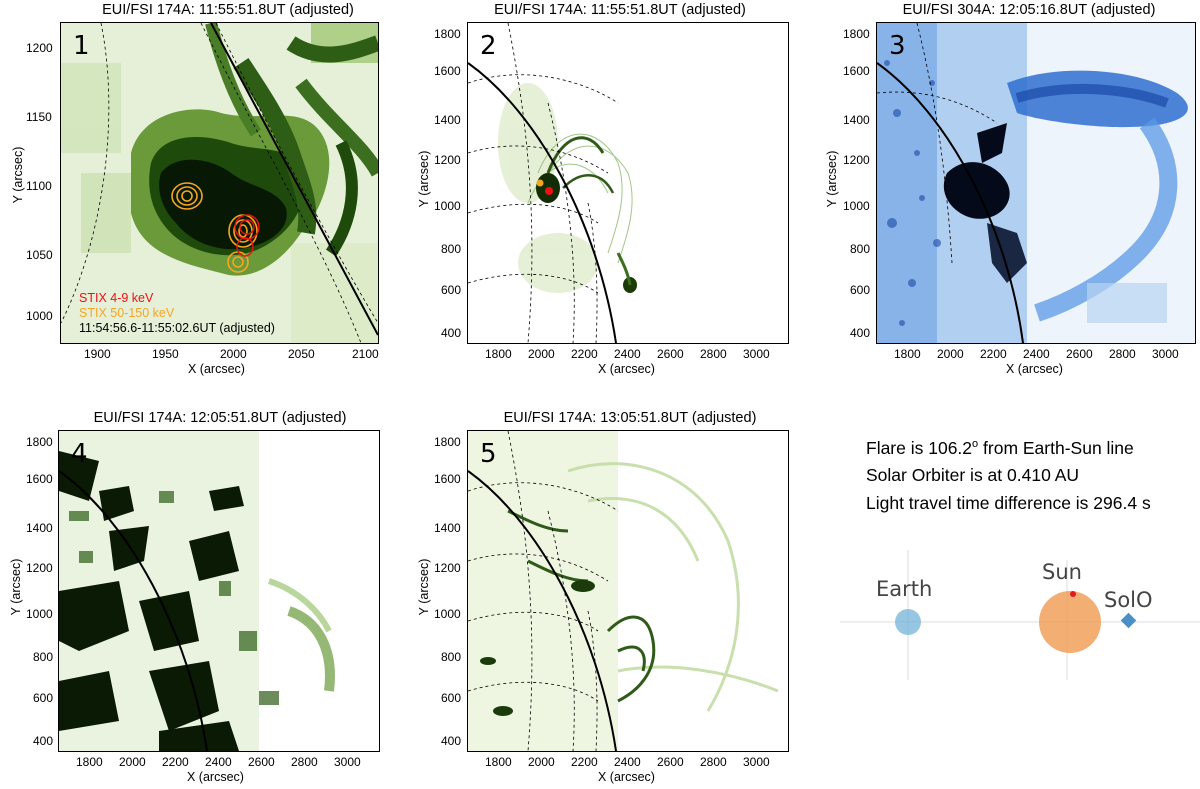 The width and height of the screenshot is (1200, 789). Describe the element at coordinates (220, 418) in the screenshot. I see `panel-title: EUI/FSI 174A: 12:05:51.8UT (adjusted)` at that location.